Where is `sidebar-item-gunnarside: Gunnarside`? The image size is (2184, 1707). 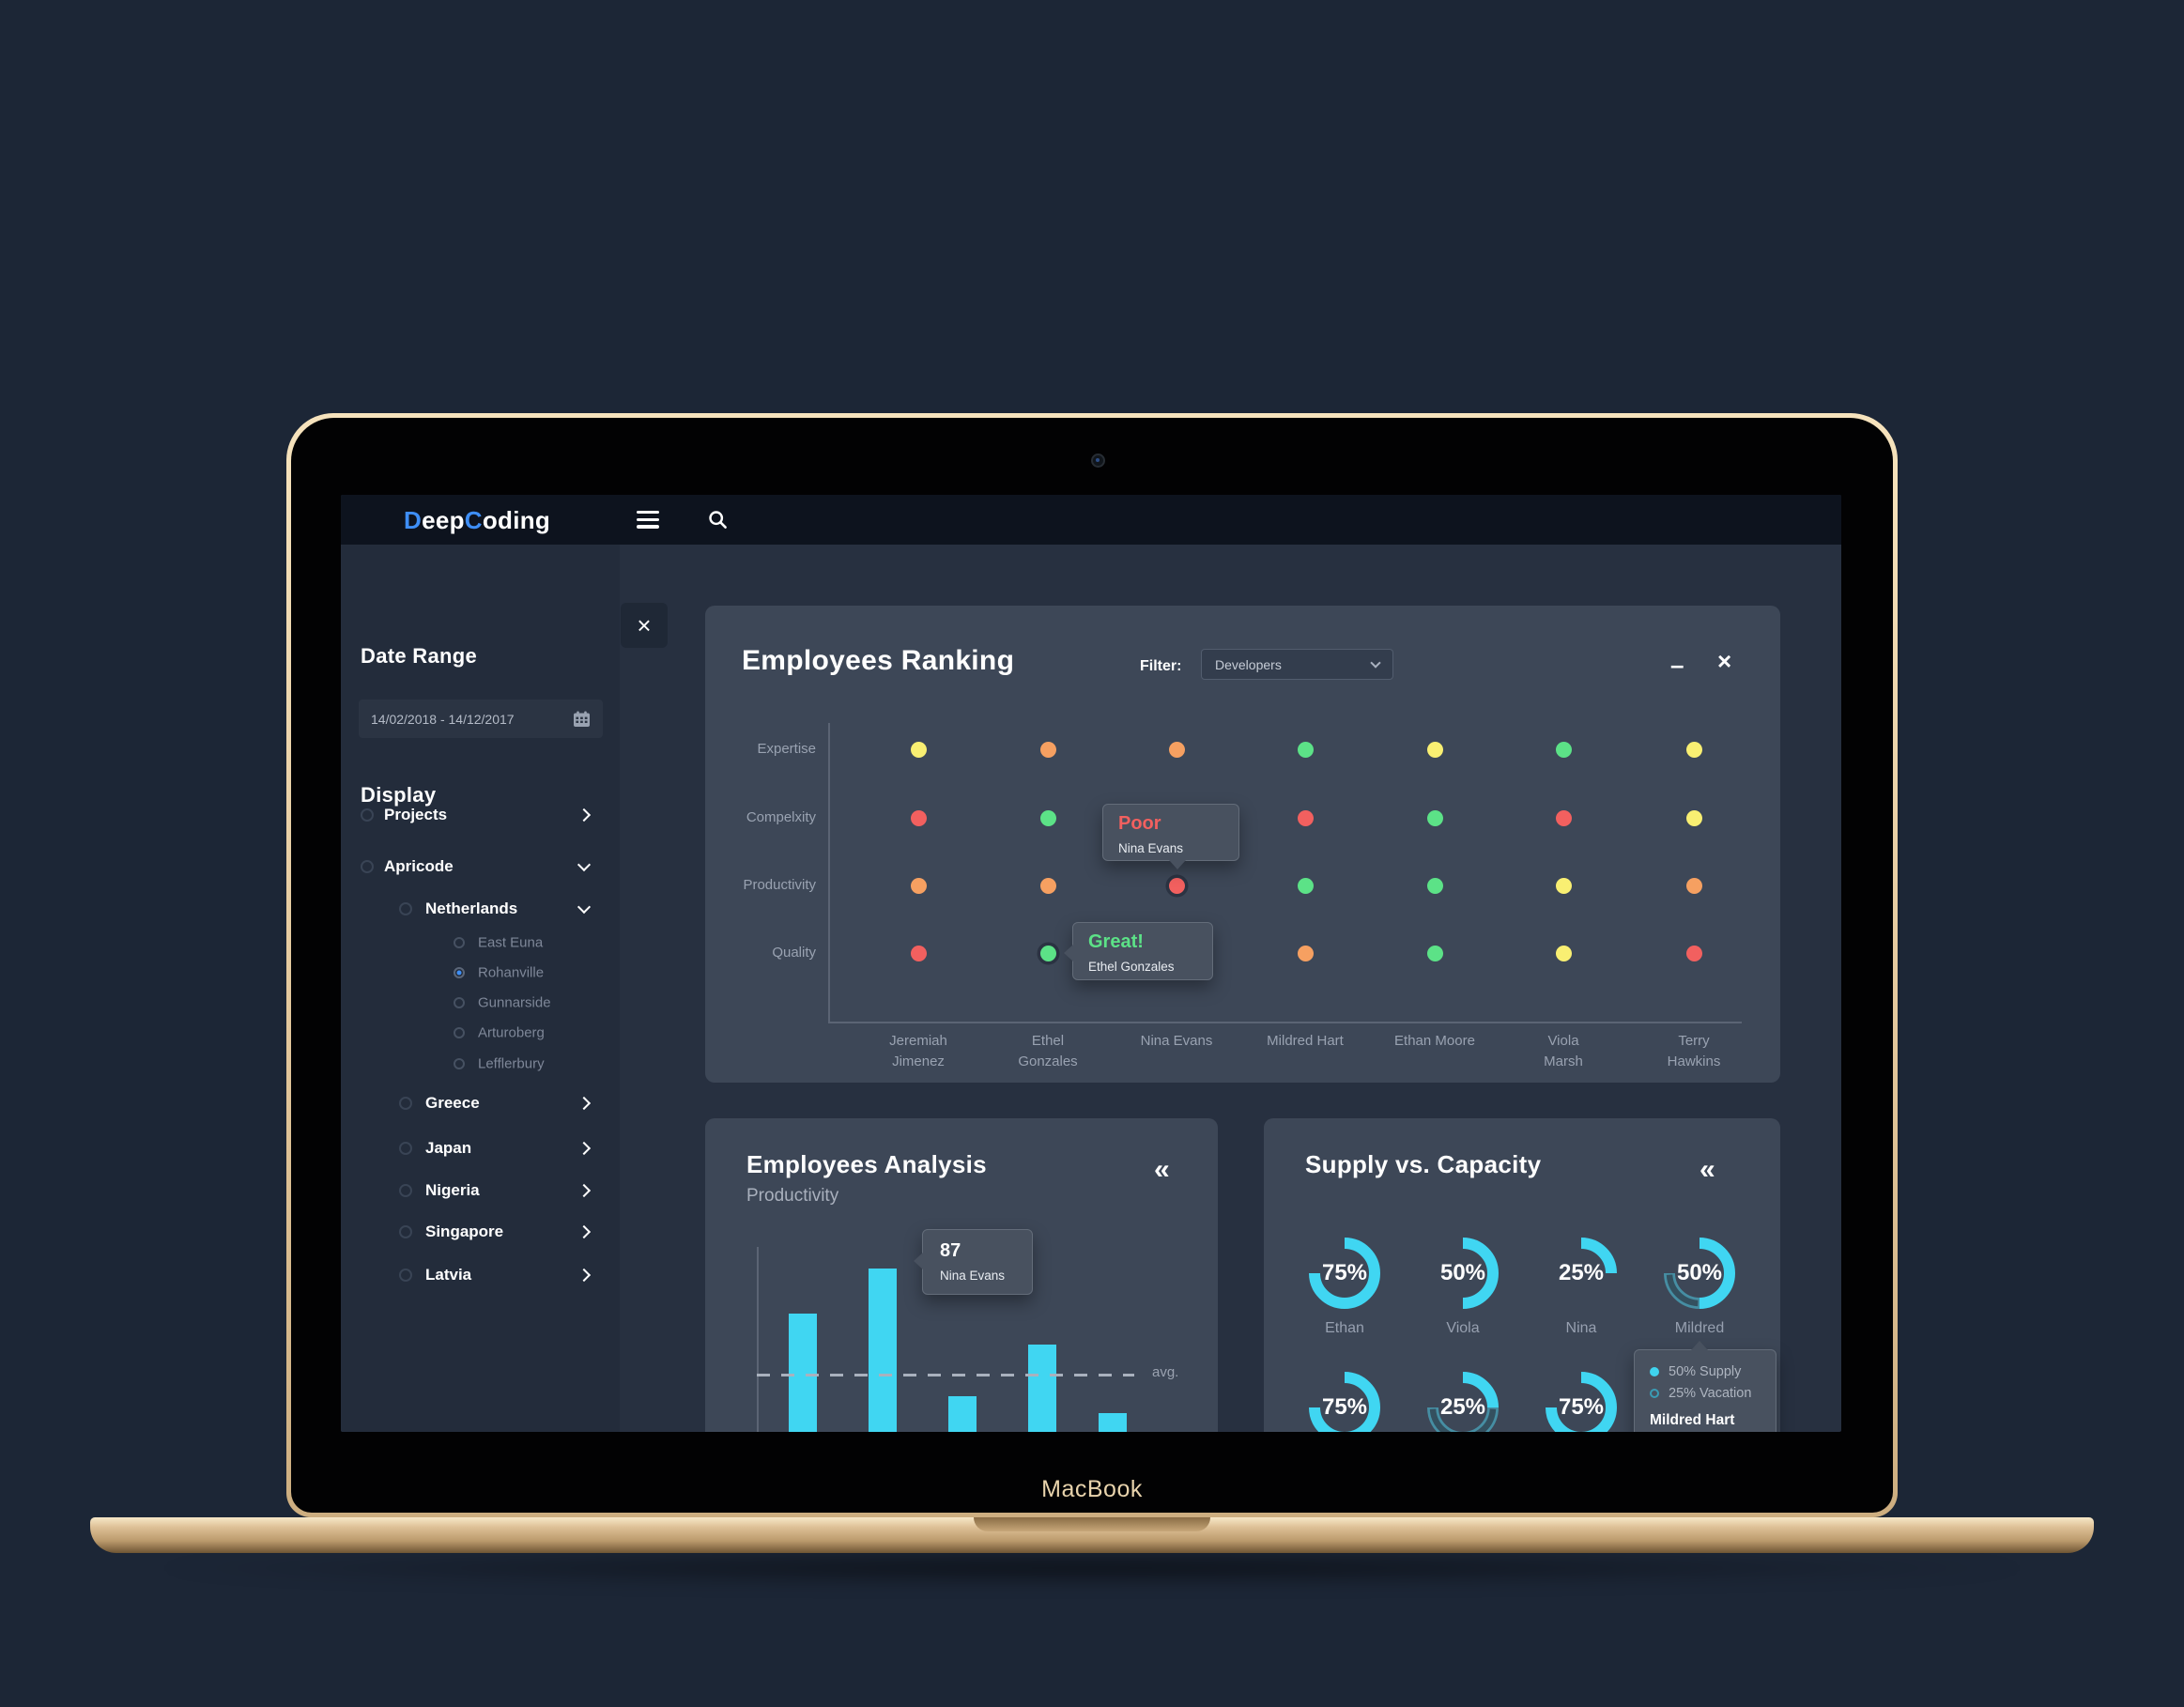
sidebar-item-gunnarside: Gunnarside is located at coordinates (480, 1003).